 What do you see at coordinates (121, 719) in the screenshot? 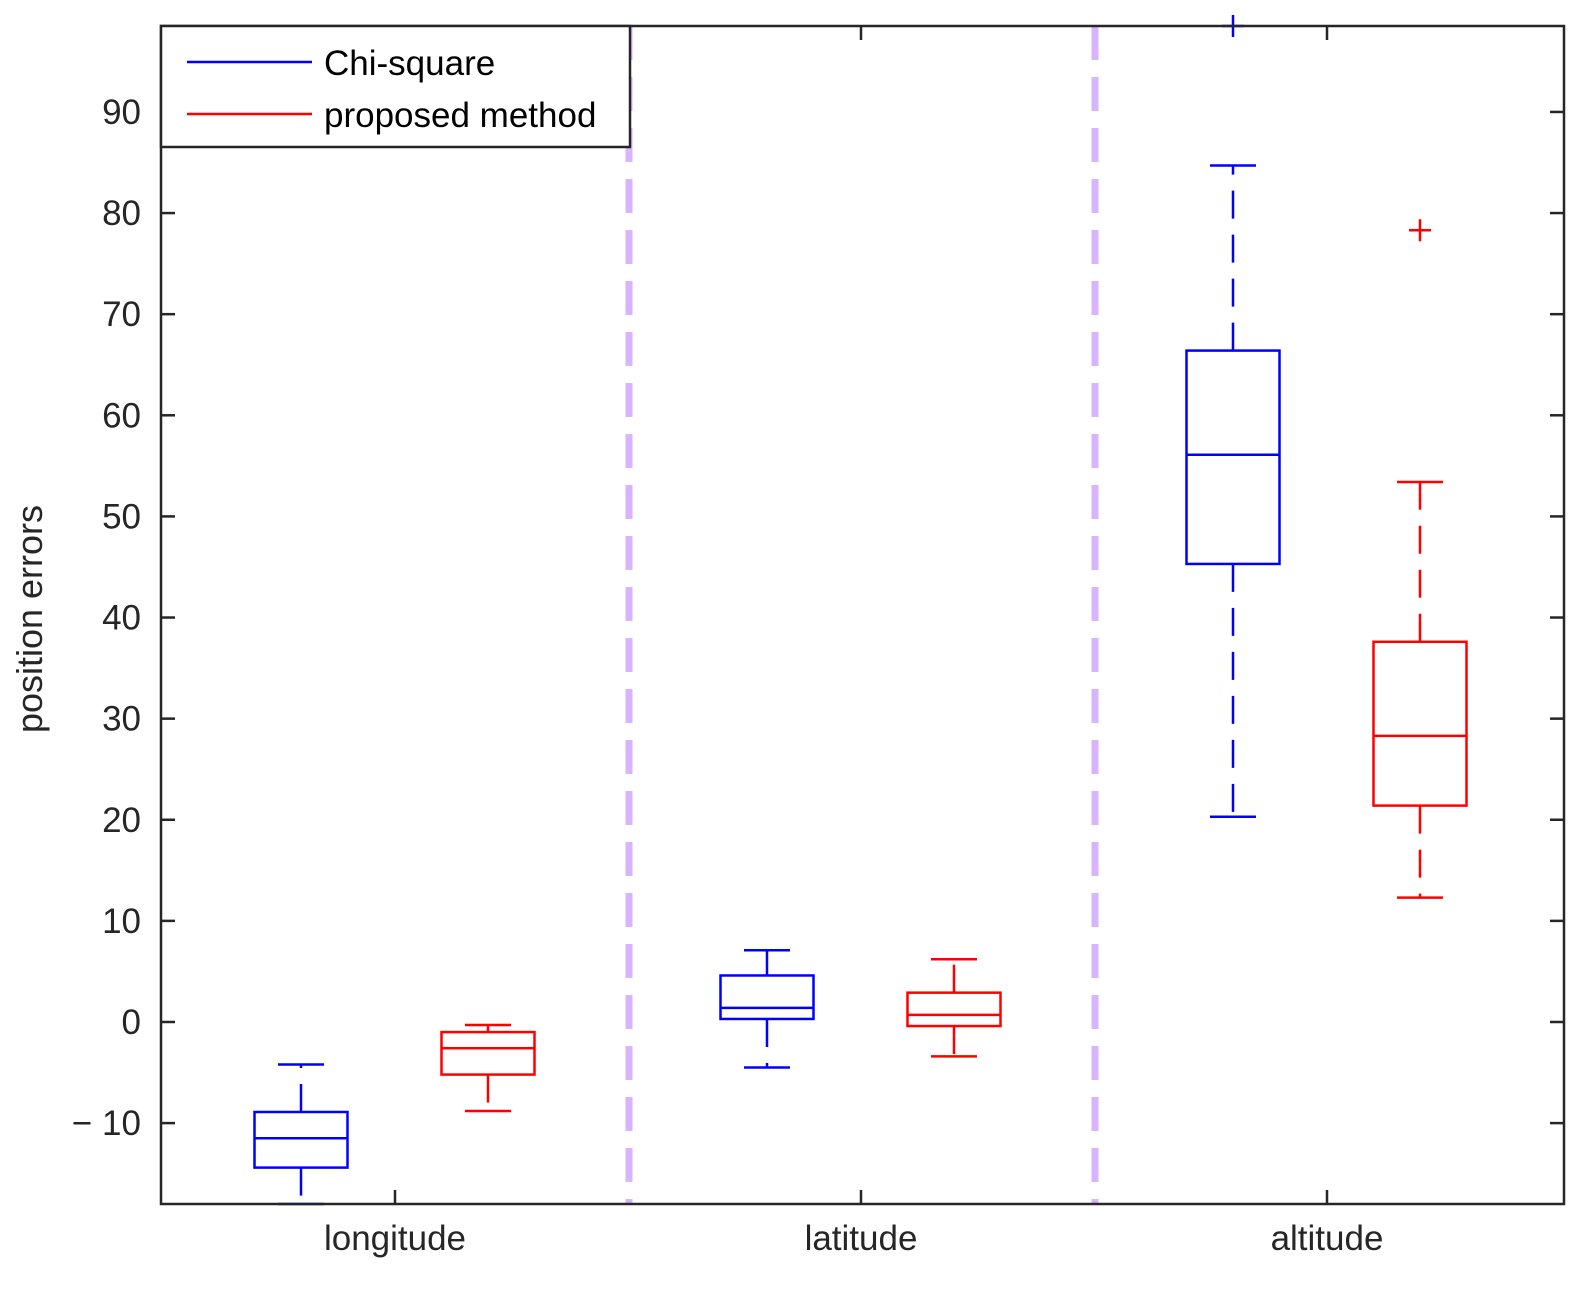
I see `y-tick-label: 30` at bounding box center [121, 719].